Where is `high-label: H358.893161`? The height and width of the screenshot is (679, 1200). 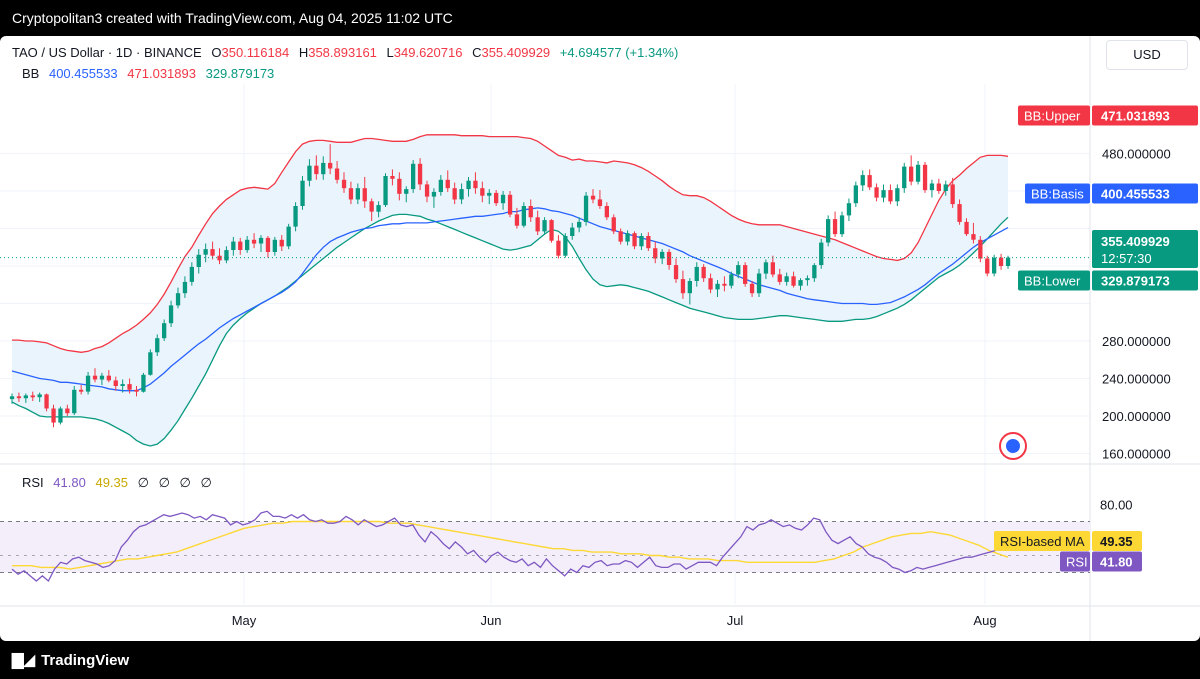
high-label: H358.893161 is located at coordinates (337, 52).